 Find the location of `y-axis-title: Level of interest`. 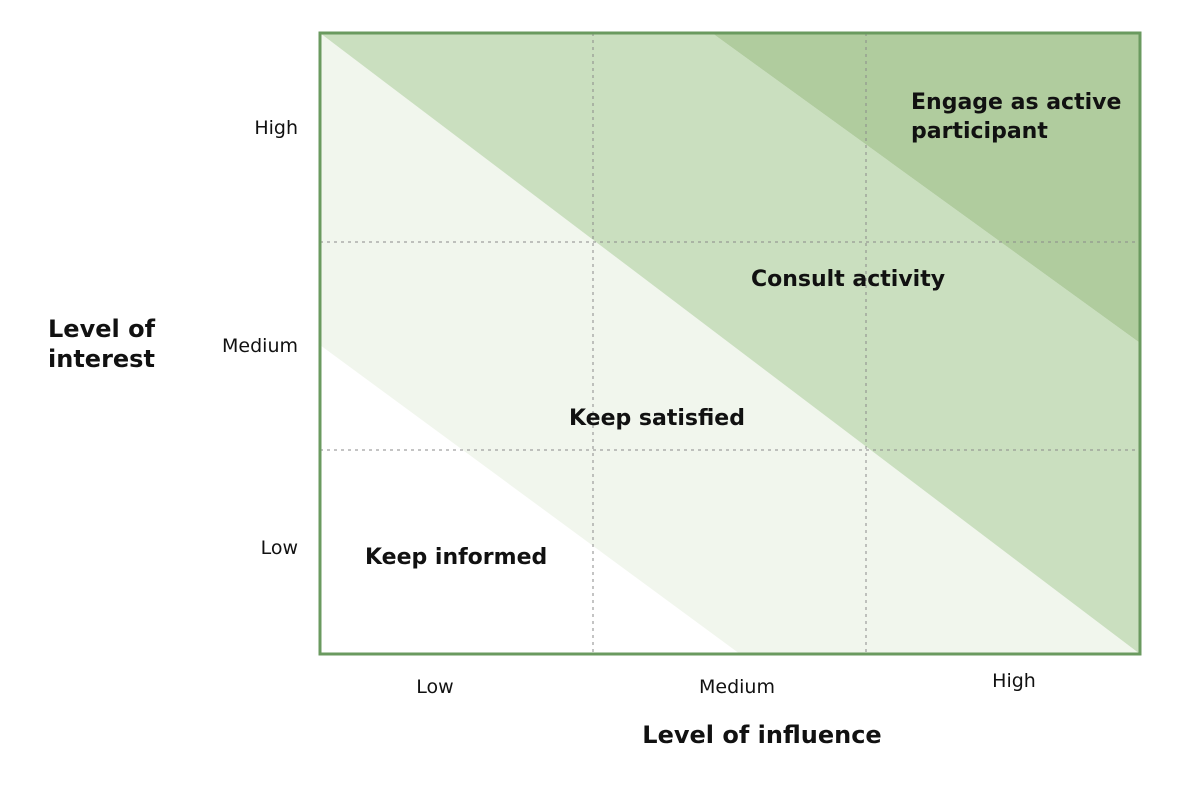

y-axis-title: Level of interest is located at coordinates (102, 344).